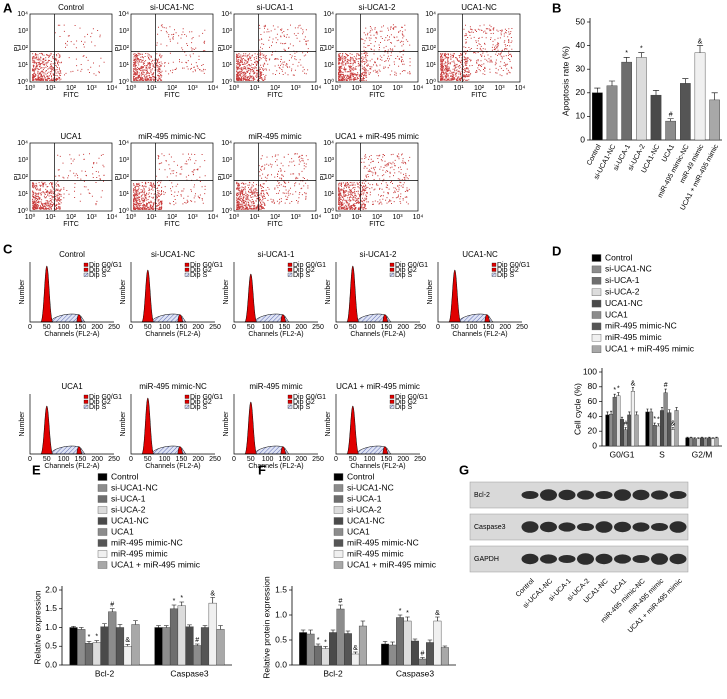 The width and height of the screenshot is (727, 699). I want to click on significance-marker: &, so click(127, 640).